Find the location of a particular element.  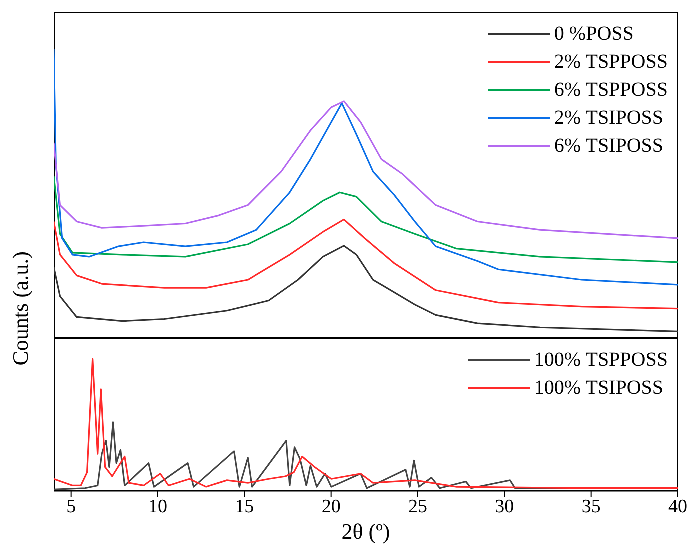

x-axis-title: 2θ (º) is located at coordinates (366, 531).